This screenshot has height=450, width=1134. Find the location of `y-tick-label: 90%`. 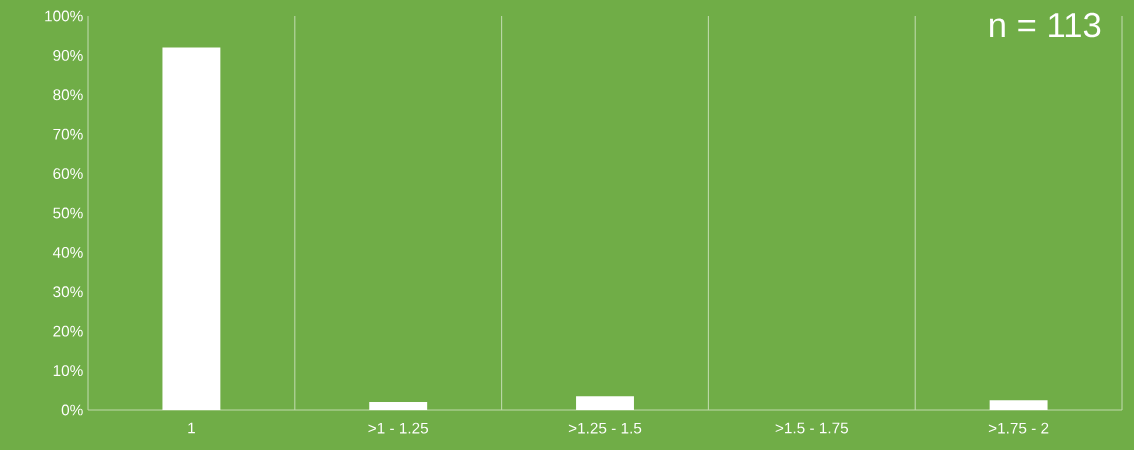

y-tick-label: 90% is located at coordinates (68, 55).